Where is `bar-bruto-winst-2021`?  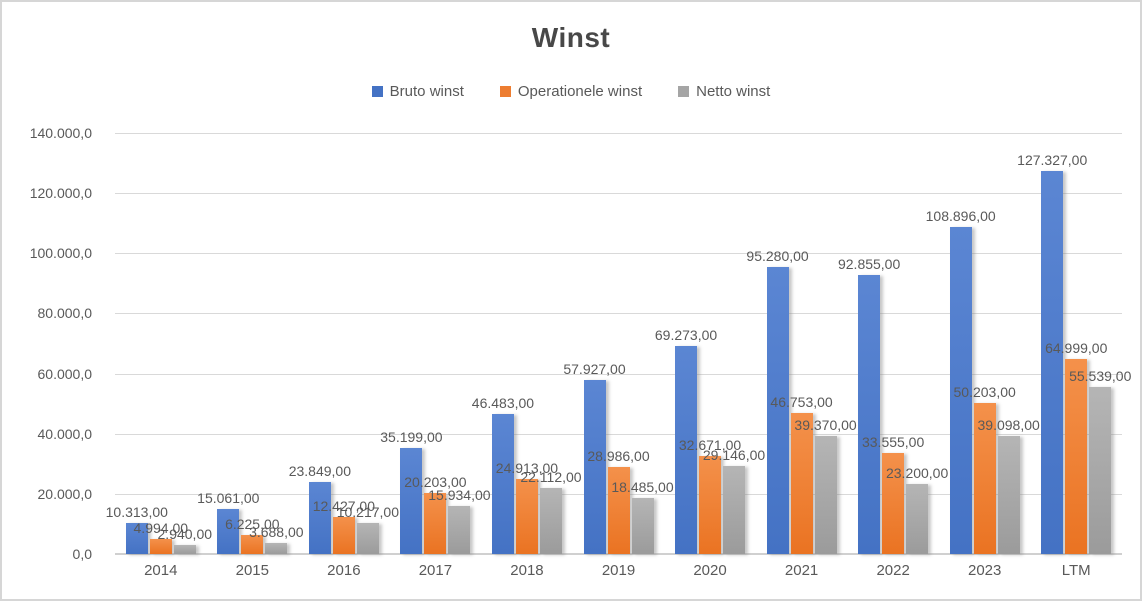
bar-bruto-winst-2021 is located at coordinates (777, 410).